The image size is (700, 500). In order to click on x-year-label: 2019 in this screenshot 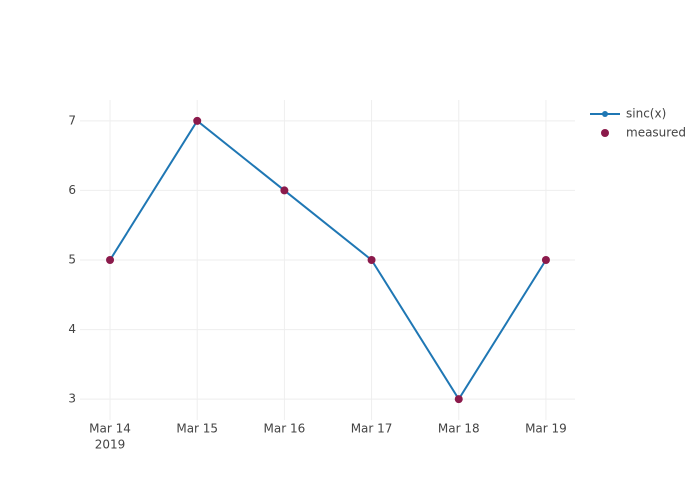, I will do `click(110, 445)`.